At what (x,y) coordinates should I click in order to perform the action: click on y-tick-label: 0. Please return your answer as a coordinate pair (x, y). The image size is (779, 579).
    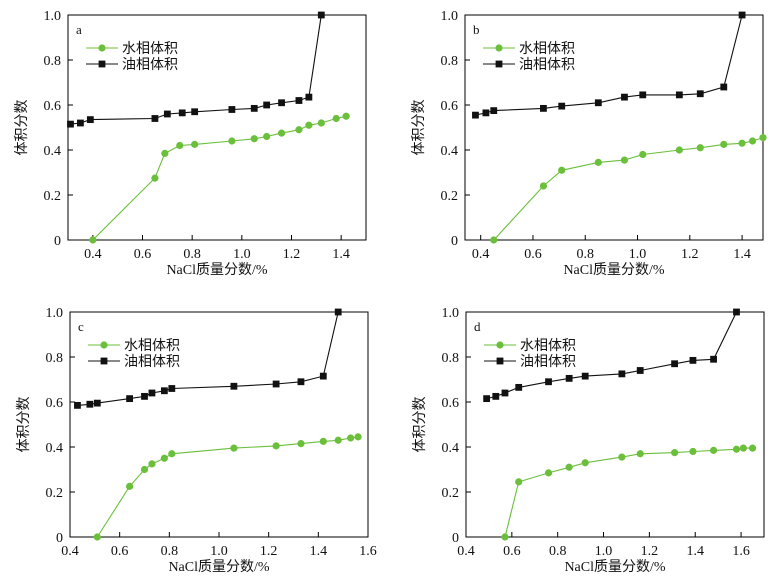
    Looking at the image, I should click on (57, 241).